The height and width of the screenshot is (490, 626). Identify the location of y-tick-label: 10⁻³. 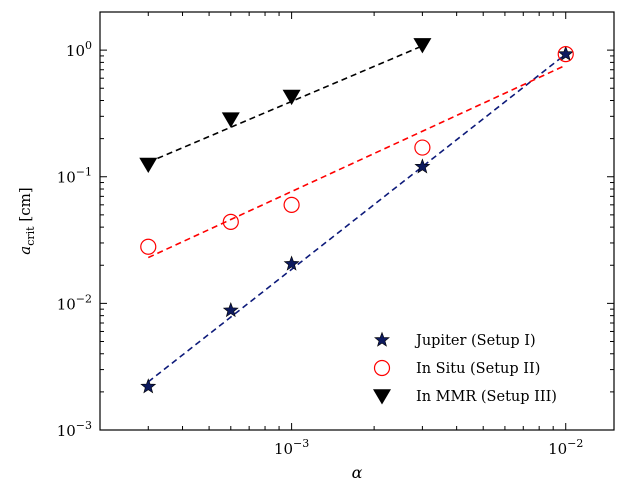
(74, 429).